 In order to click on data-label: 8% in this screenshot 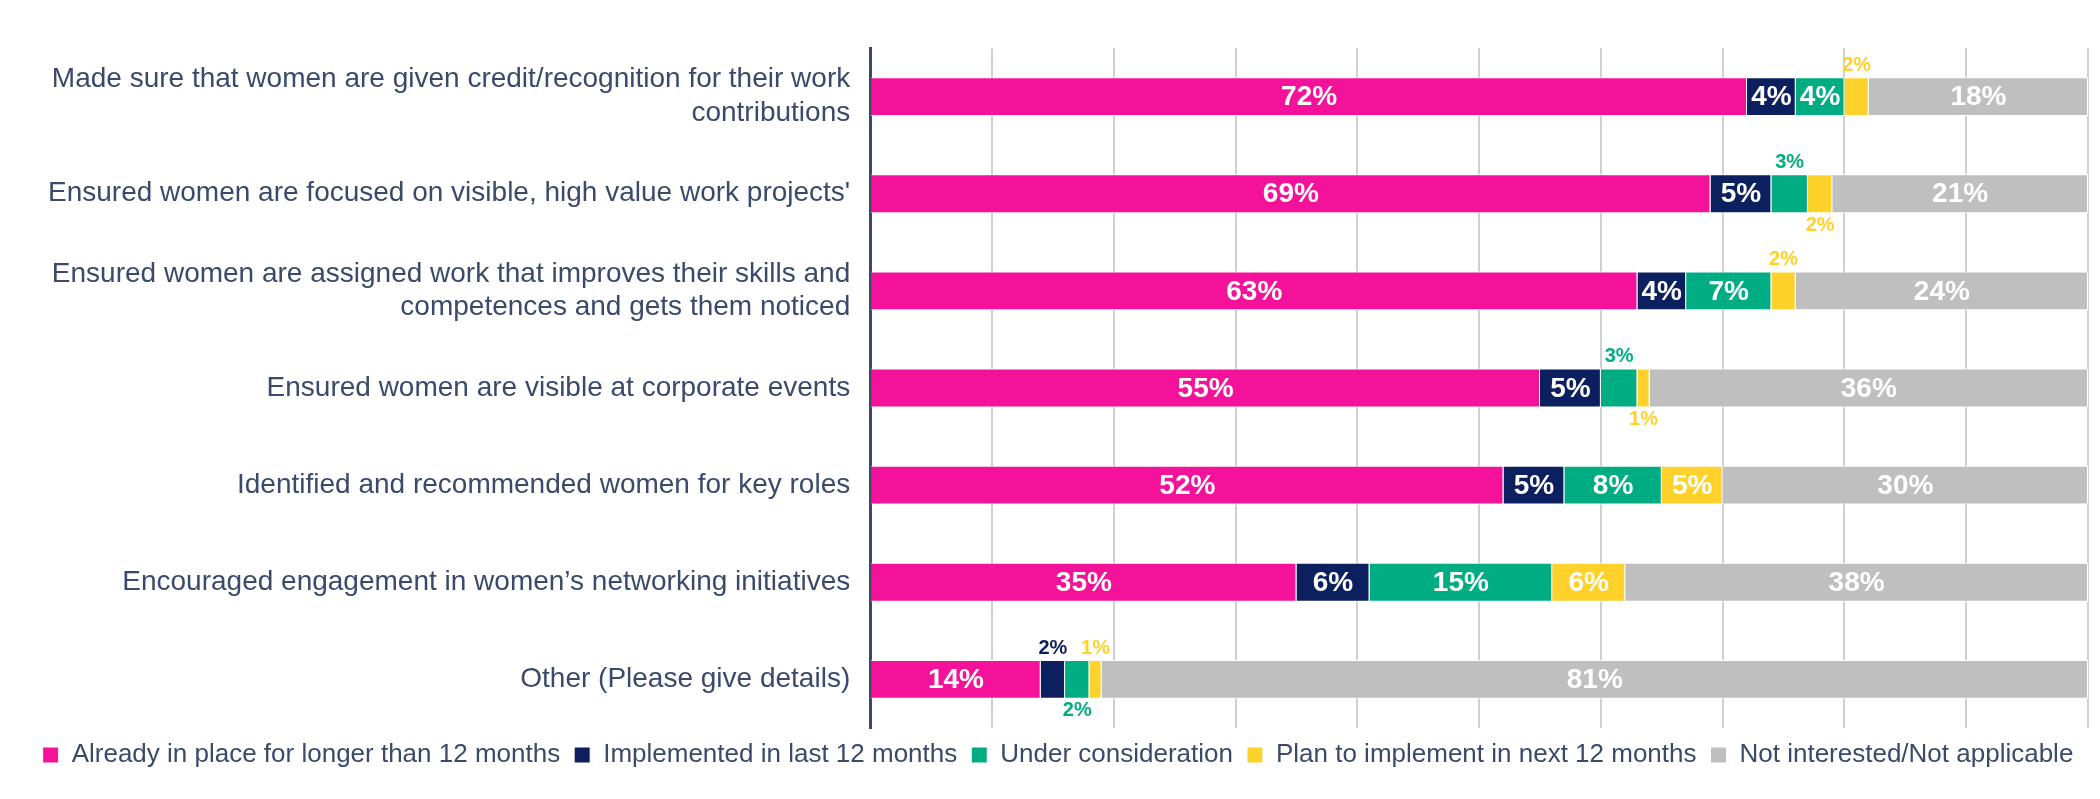, I will do `click(1613, 484)`.